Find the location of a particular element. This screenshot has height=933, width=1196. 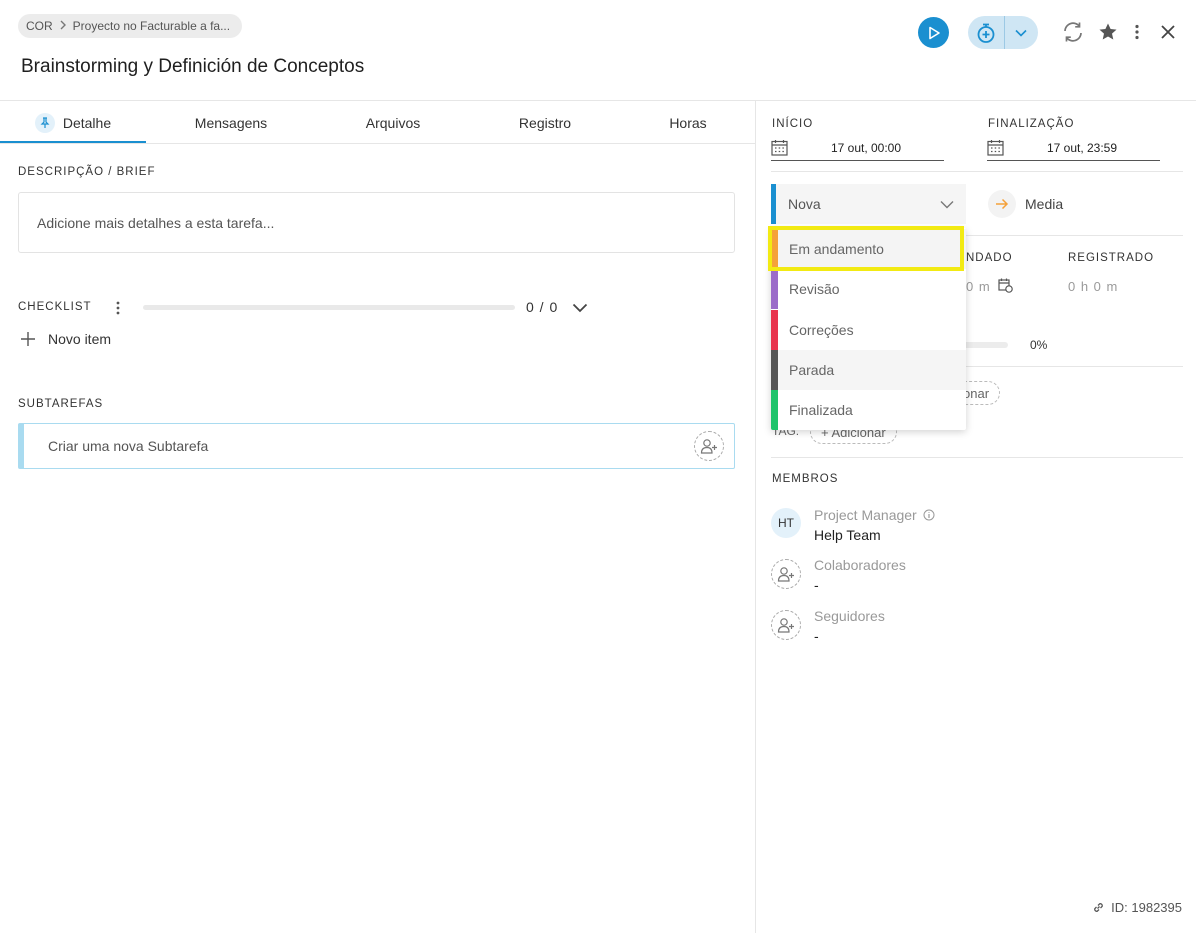

more-vertical-icon is located at coordinates (1137, 32).